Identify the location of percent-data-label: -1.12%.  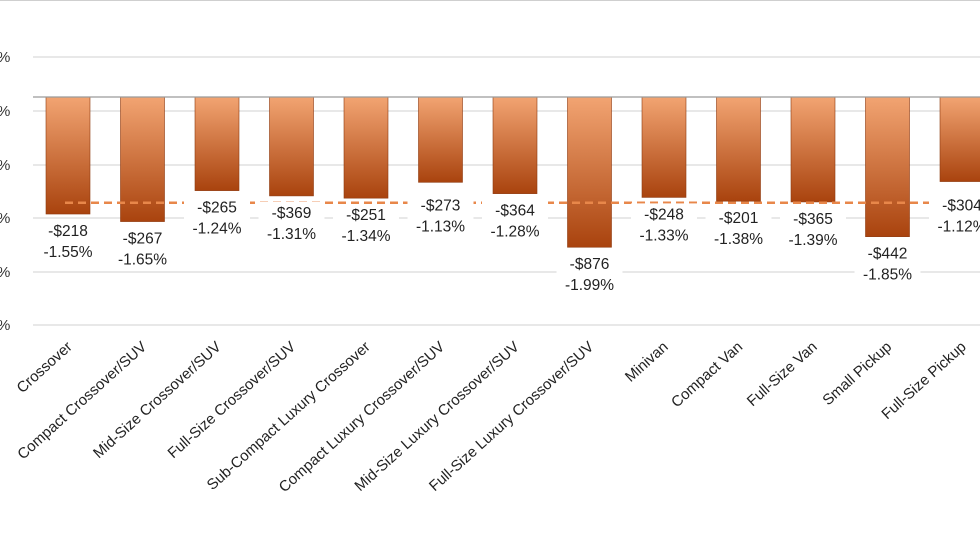
(958, 227).